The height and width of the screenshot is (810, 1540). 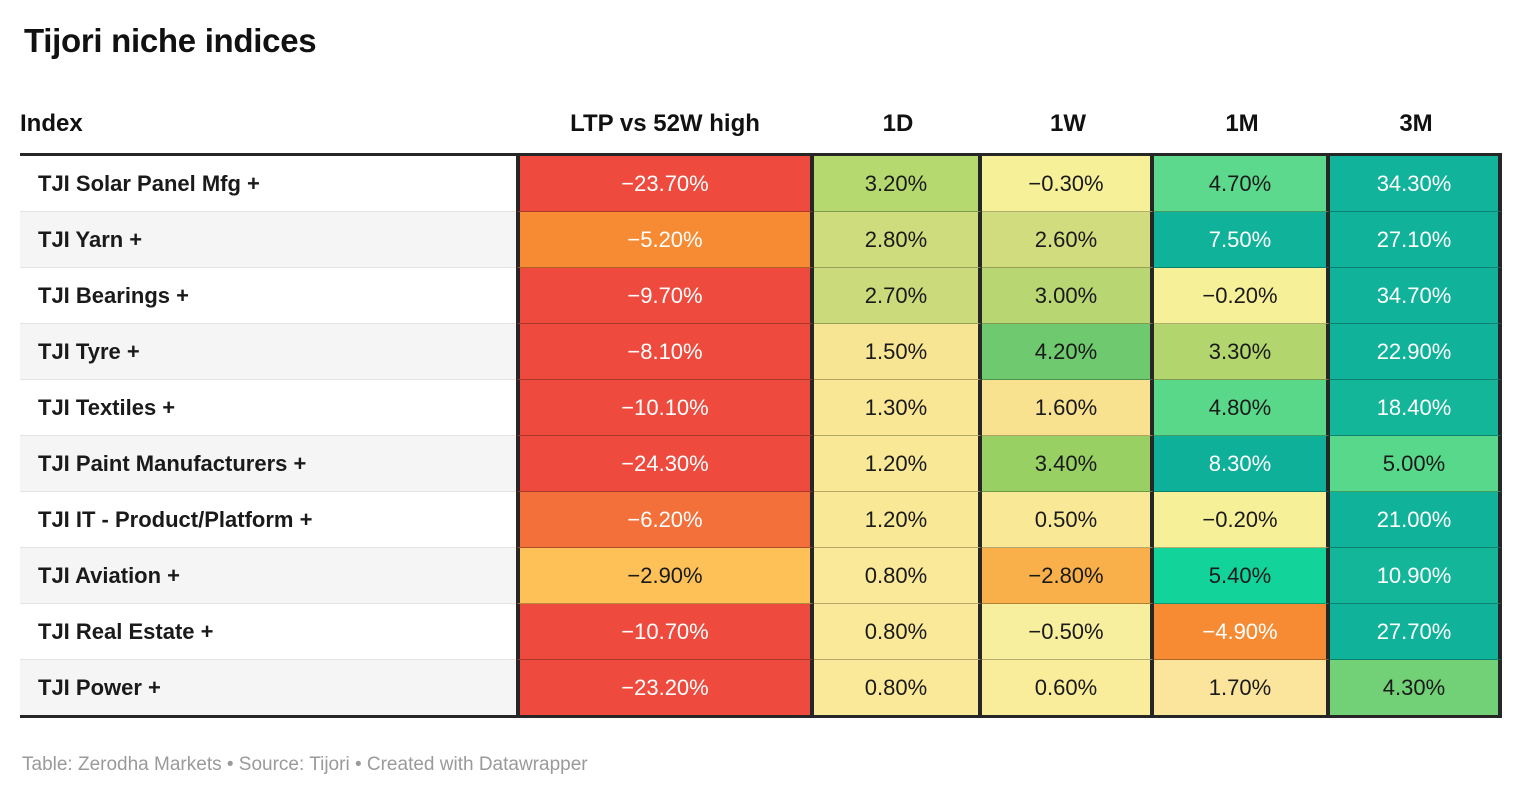 I want to click on index-name: TJI Solar Panel Mfg +, so click(x=268, y=184).